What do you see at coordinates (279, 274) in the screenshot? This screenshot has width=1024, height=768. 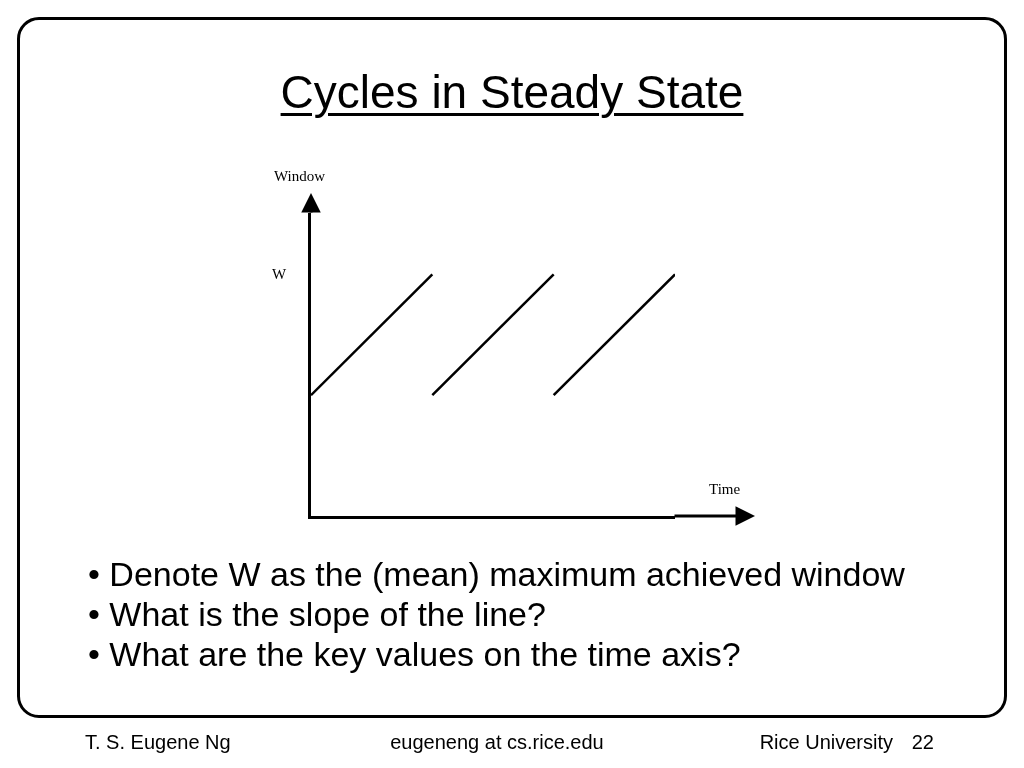 I see `text: W` at bounding box center [279, 274].